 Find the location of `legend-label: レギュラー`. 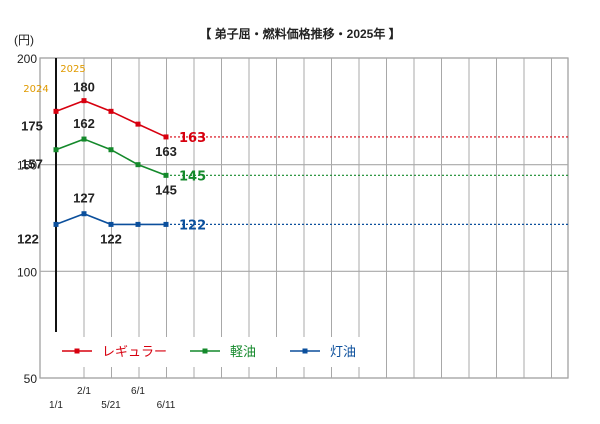

legend-label: レギュラー is located at coordinates (134, 352).